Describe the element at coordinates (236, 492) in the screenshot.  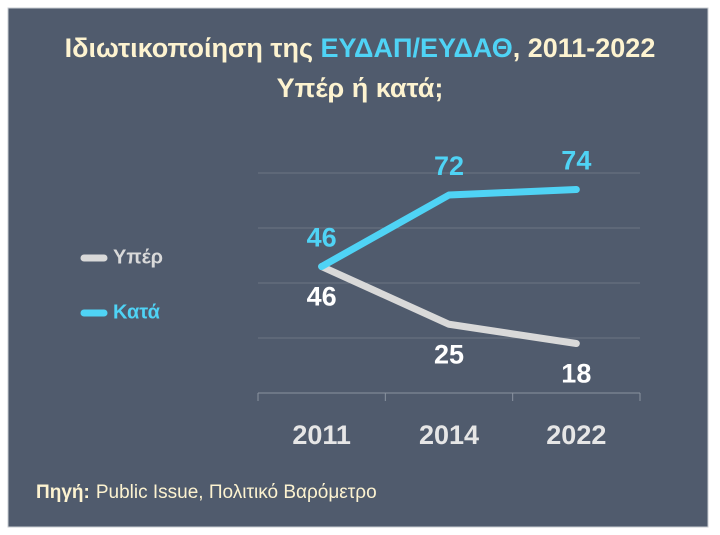
I see `source-text: Public Issue, Πολιτικό Βαρόμετρο` at that location.